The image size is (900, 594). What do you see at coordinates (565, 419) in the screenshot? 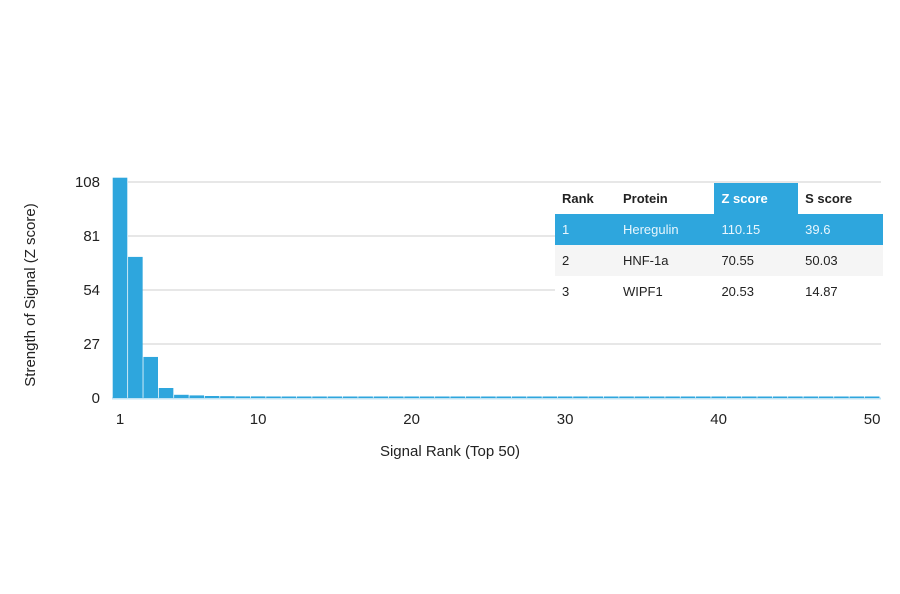
I see `x-tick-label: 30` at bounding box center [565, 419].